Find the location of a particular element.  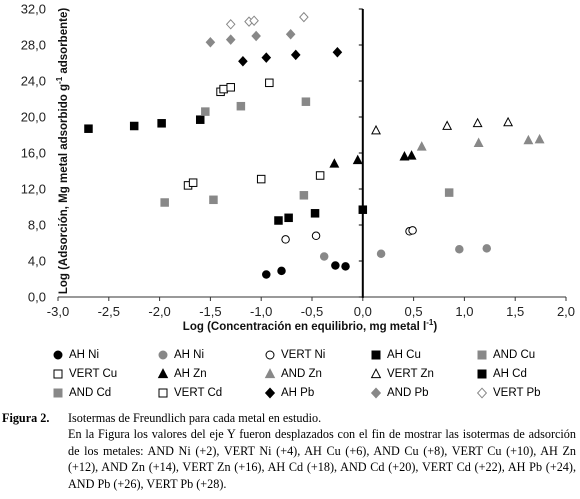

legend-label: VERT Ni is located at coordinates (303, 355).